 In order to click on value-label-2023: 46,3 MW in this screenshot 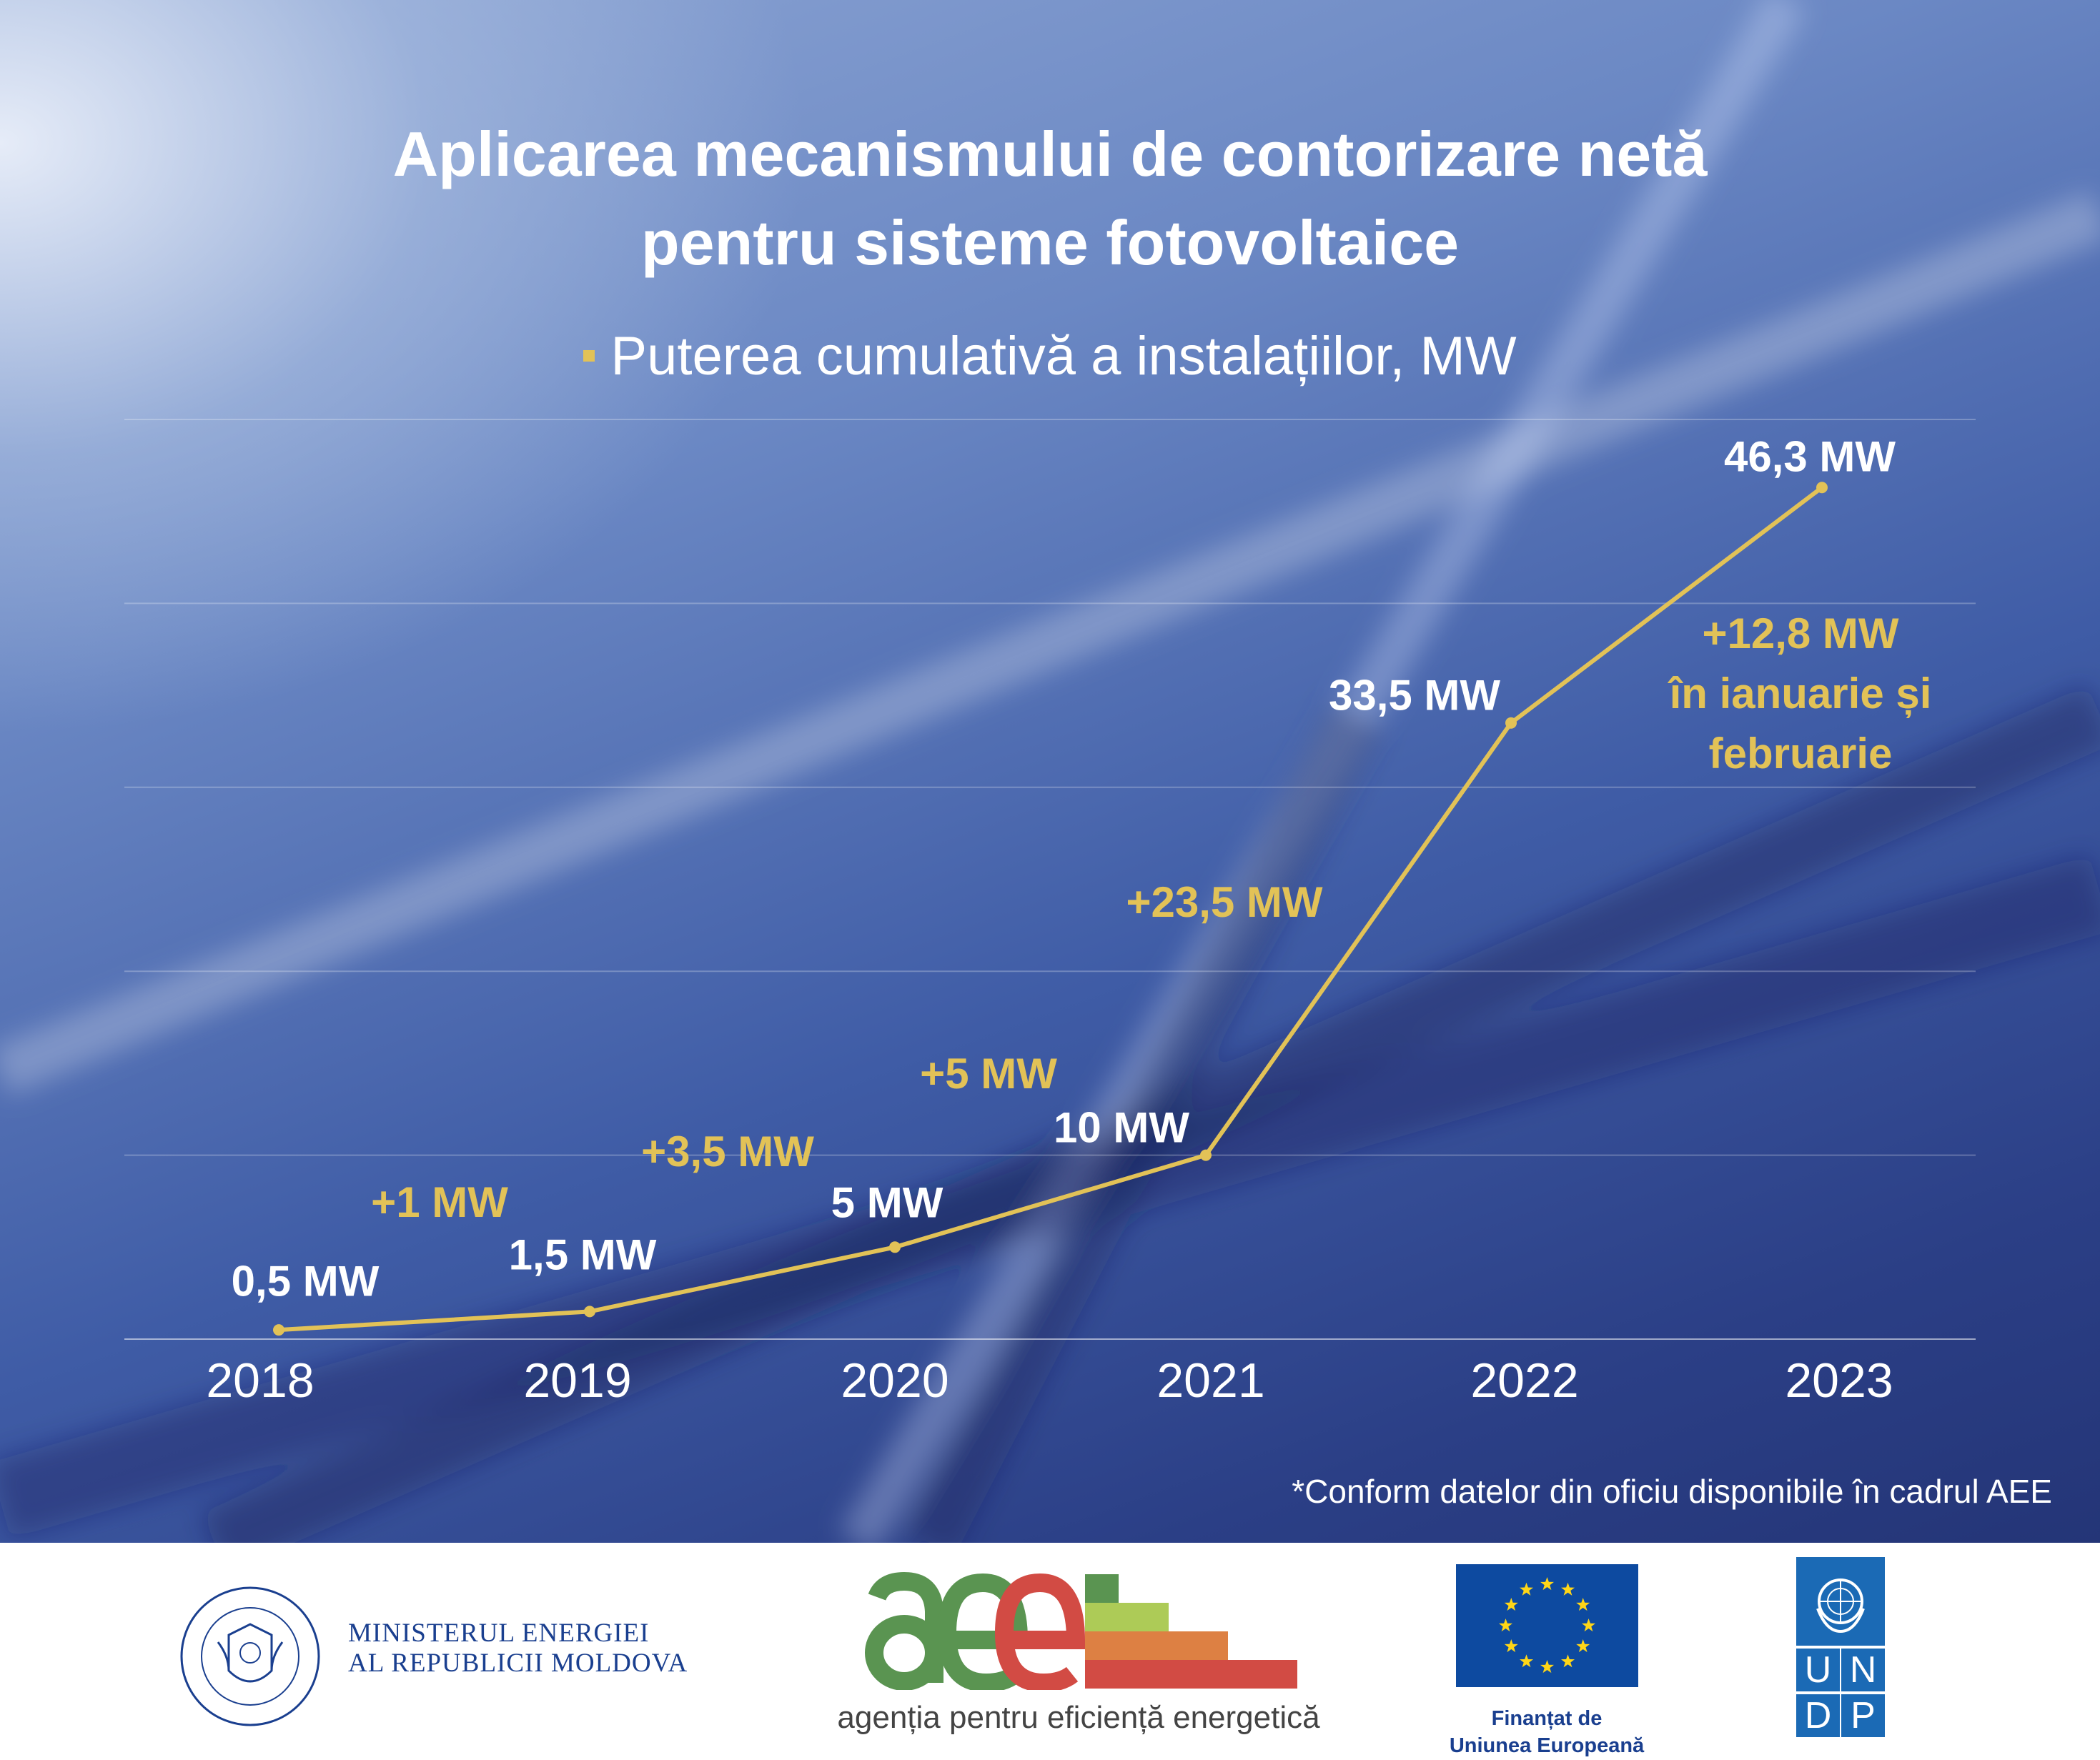, I will do `click(1809, 456)`.